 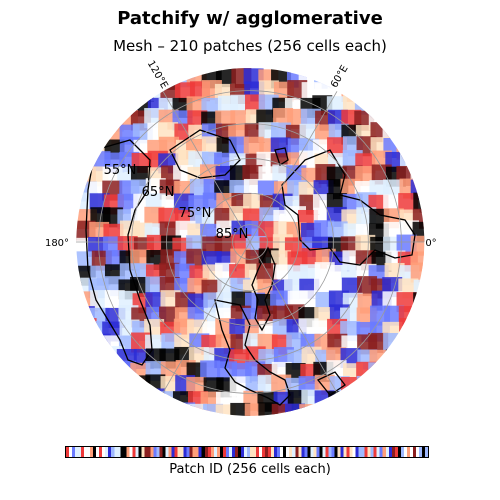 What do you see at coordinates (250, 46) in the screenshot?
I see `chart-subtitle: Mesh – 210 patches (256 cells each)` at bounding box center [250, 46].